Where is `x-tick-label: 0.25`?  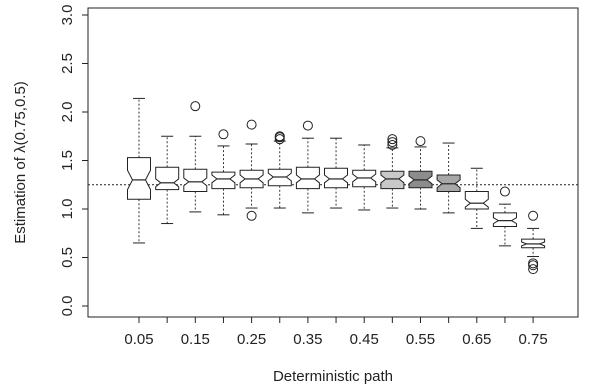 x-tick-label: 0.25 is located at coordinates (251, 339).